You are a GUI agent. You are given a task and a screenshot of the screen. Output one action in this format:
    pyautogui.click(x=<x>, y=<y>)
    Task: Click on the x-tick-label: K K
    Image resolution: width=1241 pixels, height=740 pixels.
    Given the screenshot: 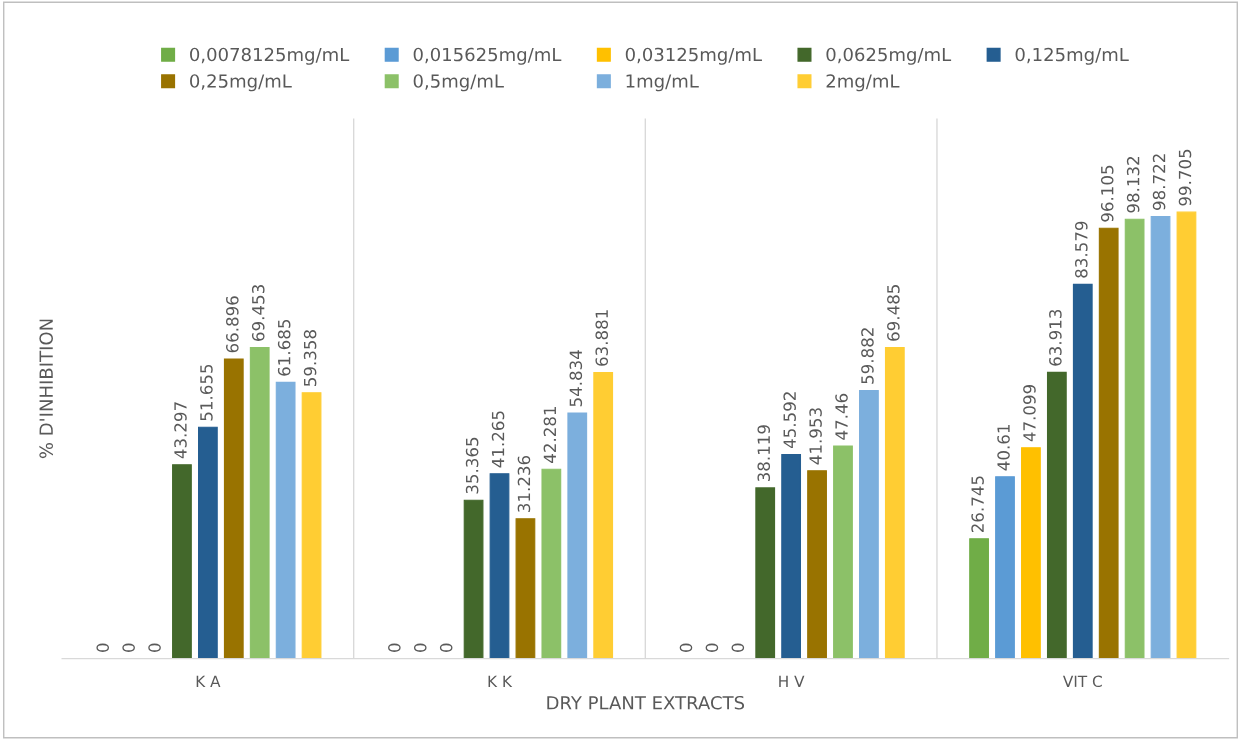 What is the action you would take?
    pyautogui.click(x=500, y=681)
    